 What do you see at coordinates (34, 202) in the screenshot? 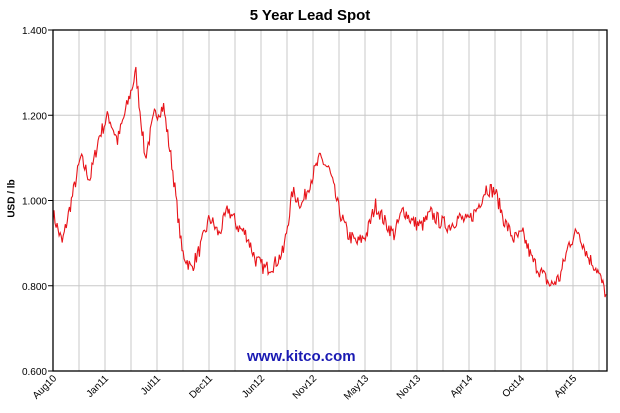
I see `y-tick-label: 1.000` at bounding box center [34, 202].